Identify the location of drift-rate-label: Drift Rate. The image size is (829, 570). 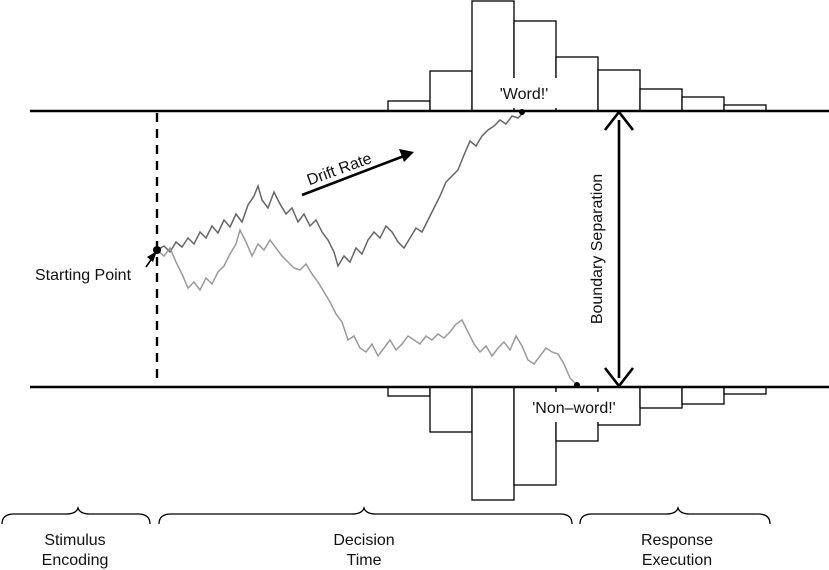
(339, 169).